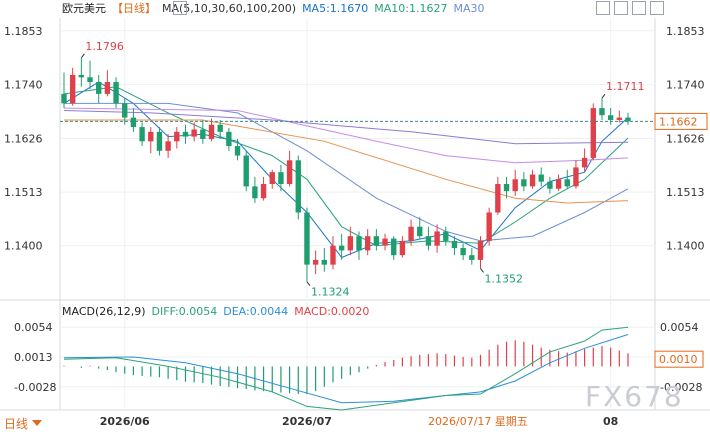  Describe the element at coordinates (180, 8) in the screenshot. I see `indicator-settings-icon` at that location.